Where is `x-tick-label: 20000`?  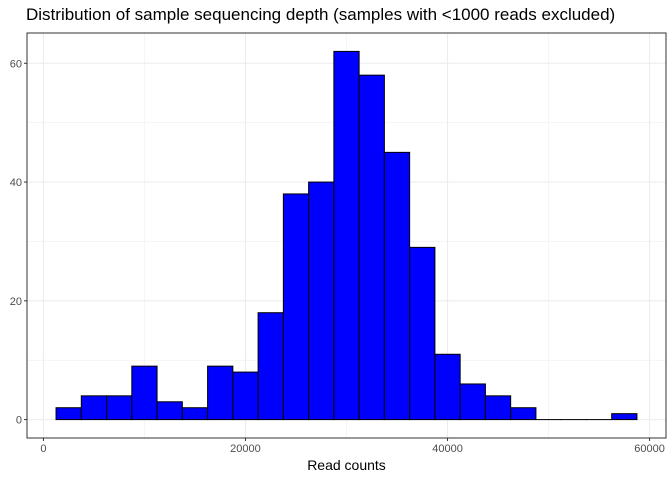 x-tick-label: 20000 is located at coordinates (245, 449).